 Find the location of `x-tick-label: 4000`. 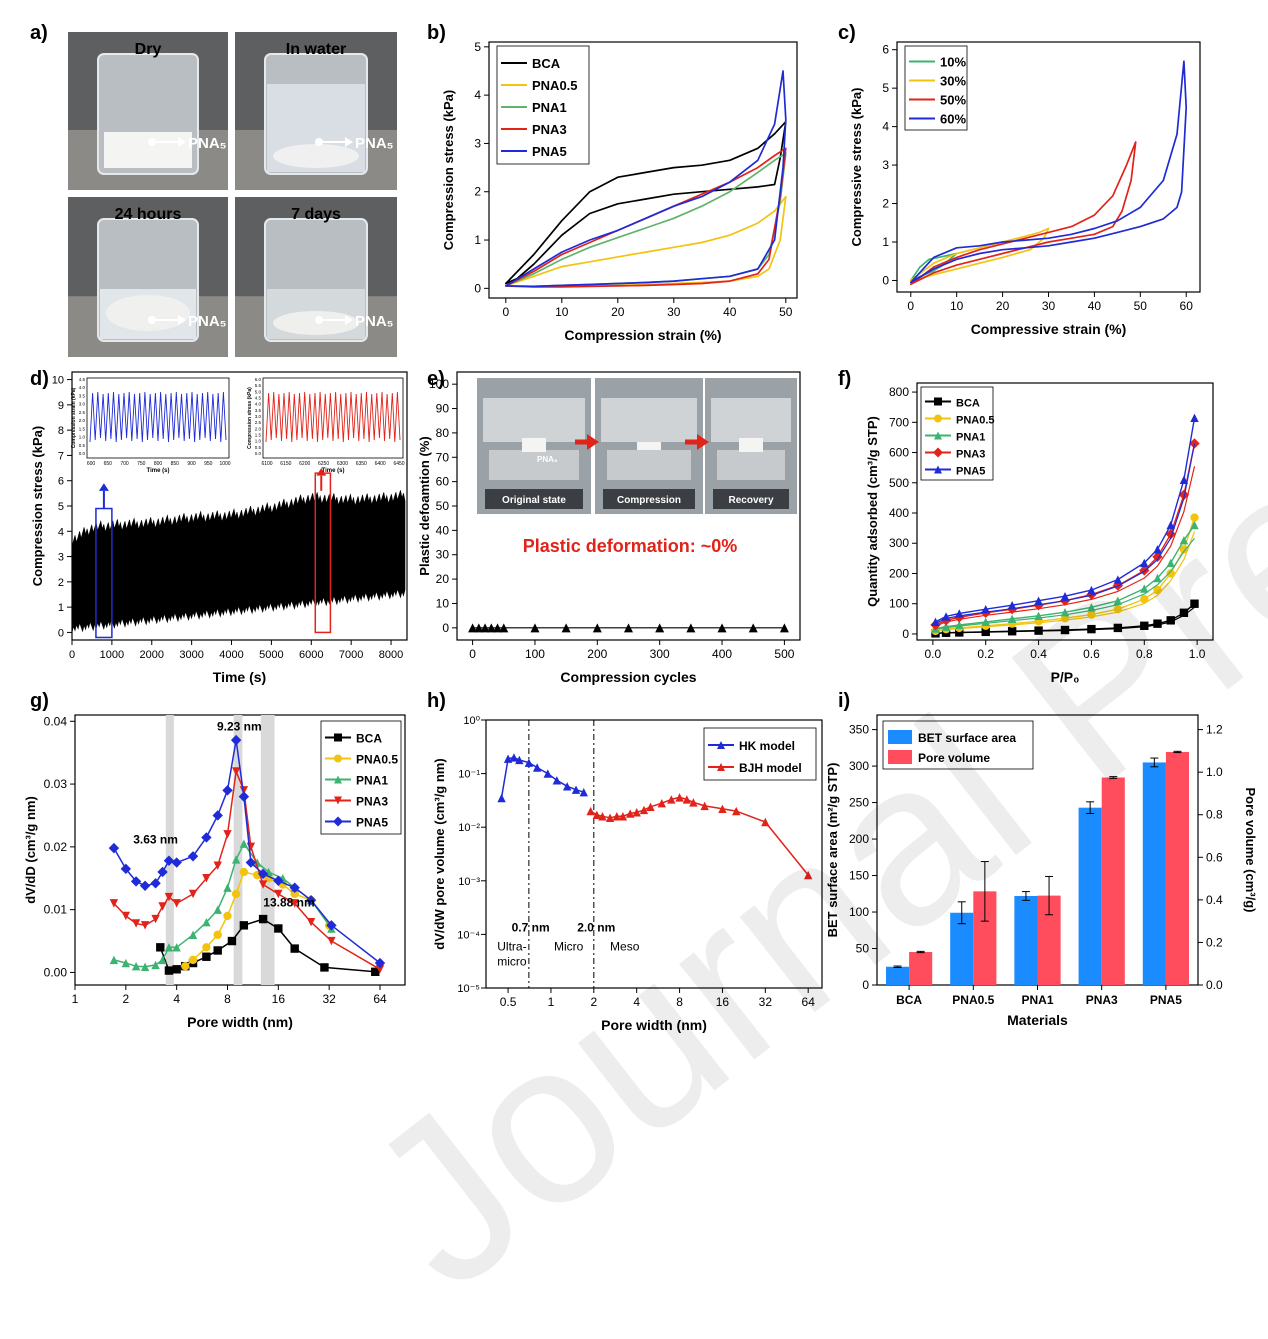

x-tick-label: 4000 is located at coordinates (231, 655).